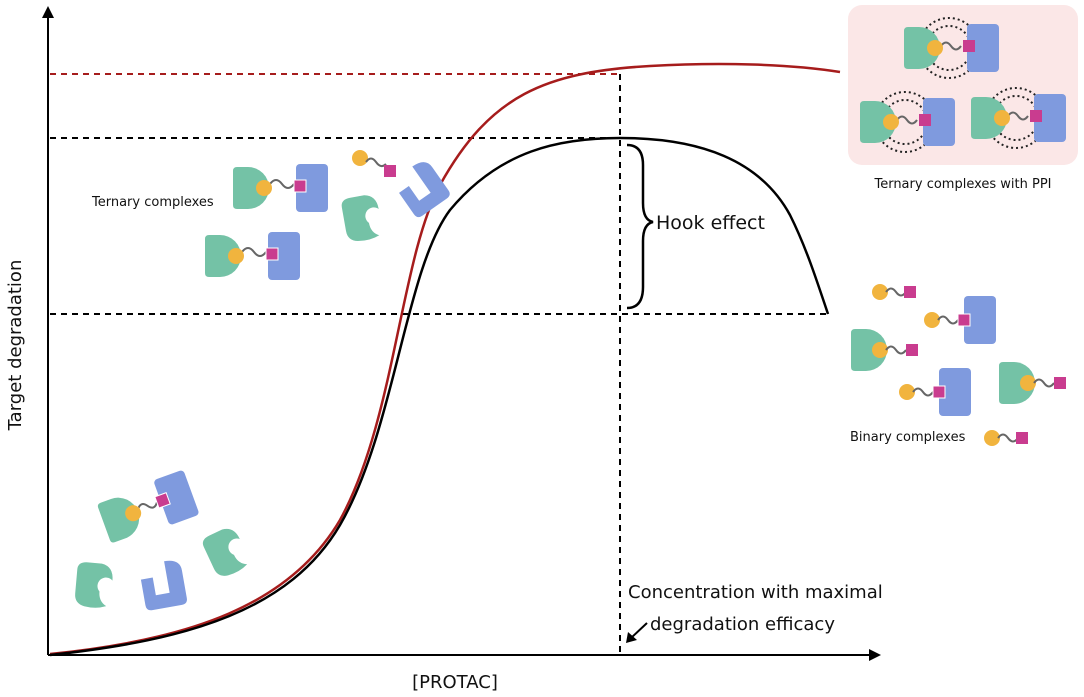 The image size is (1084, 697). What do you see at coordinates (421, 188) in the screenshot?
I see `free-target-icon` at bounding box center [421, 188].